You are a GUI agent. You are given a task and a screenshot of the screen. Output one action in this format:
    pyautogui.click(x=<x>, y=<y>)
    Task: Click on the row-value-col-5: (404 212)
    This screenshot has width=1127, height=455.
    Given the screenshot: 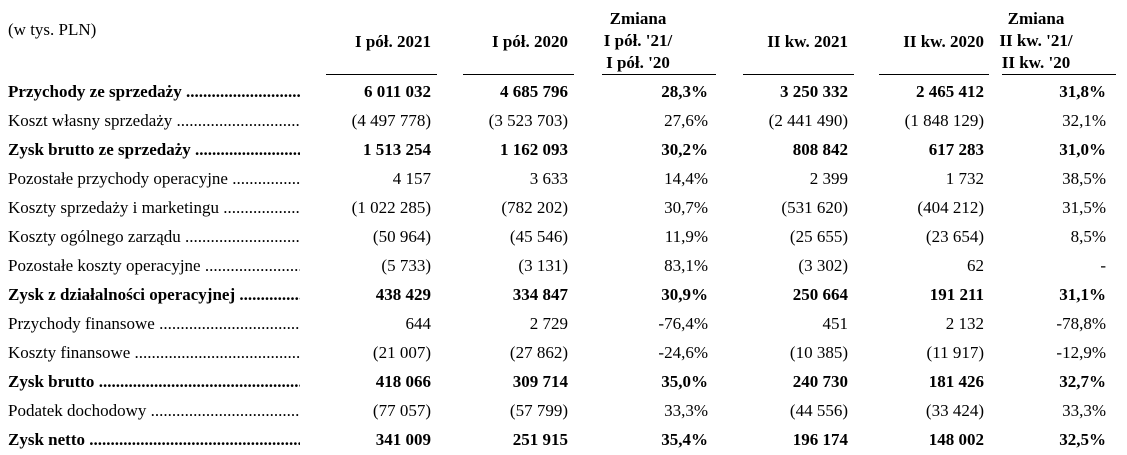 What is the action you would take?
    pyautogui.click(x=950, y=207)
    